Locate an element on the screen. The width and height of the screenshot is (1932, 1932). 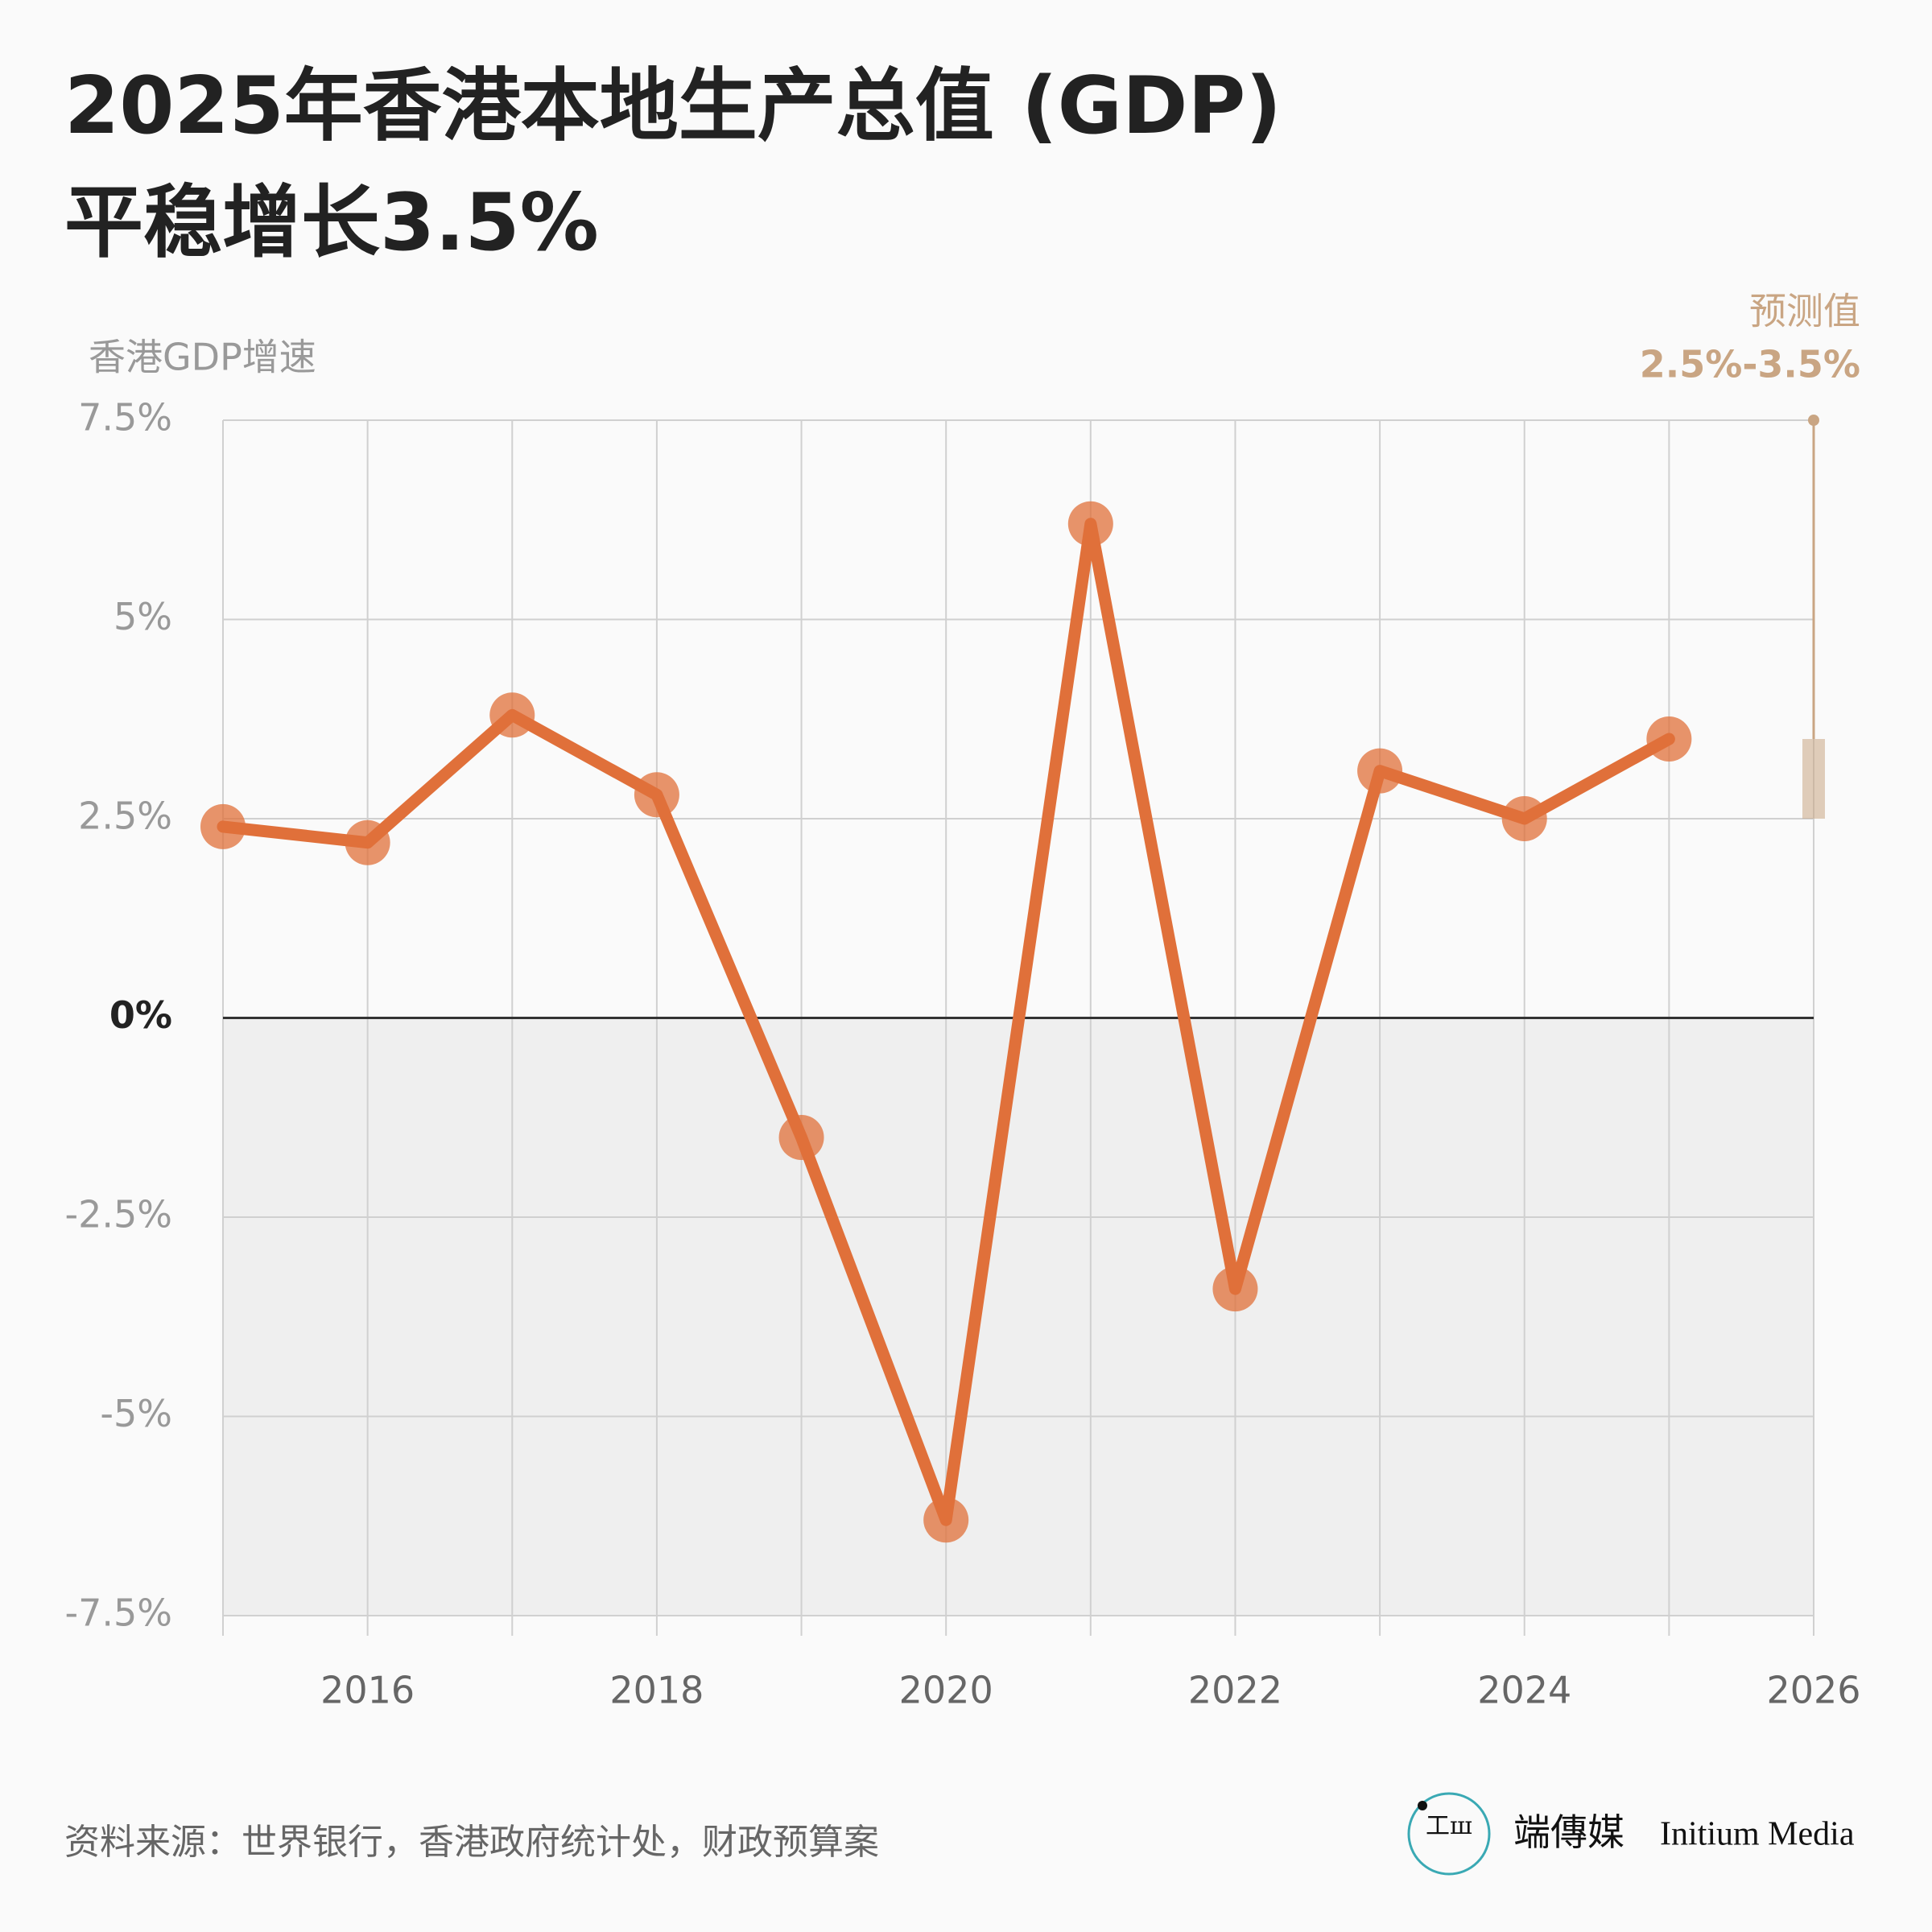
logo: 工ш is located at coordinates (1449, 1826).